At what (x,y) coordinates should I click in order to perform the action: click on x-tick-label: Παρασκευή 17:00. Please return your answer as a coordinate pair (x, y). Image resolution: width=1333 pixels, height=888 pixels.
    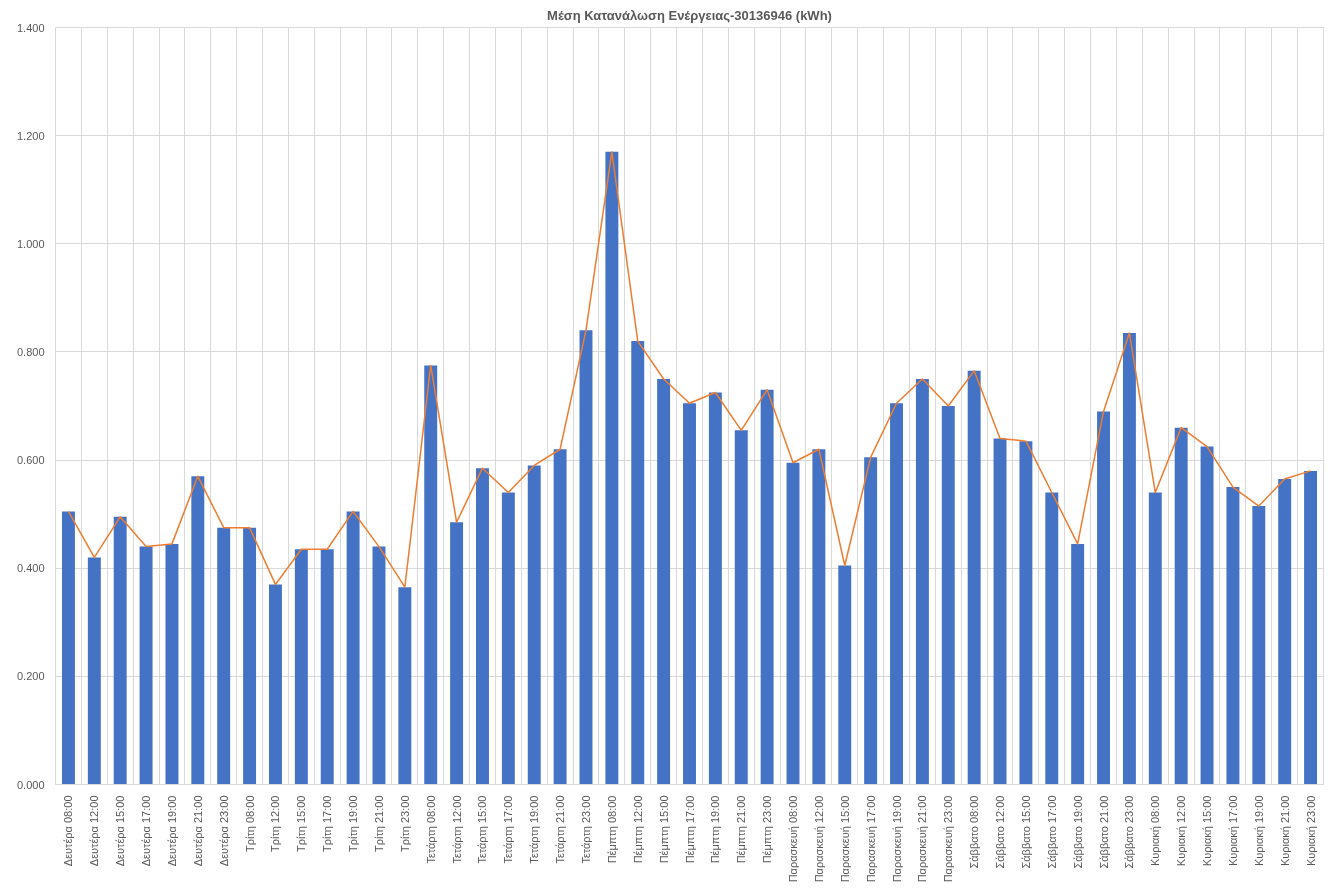
    Looking at the image, I should click on (870, 839).